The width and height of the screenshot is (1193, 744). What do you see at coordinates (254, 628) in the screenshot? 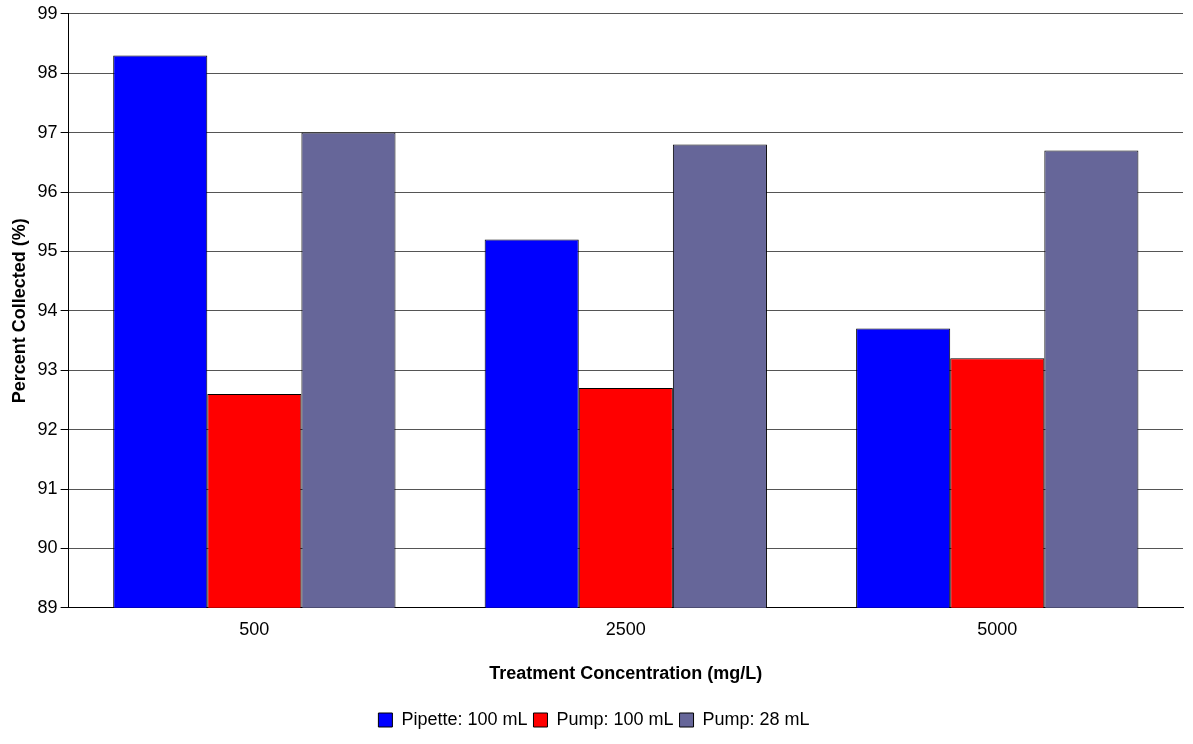
I see `x-tick-label: 500` at bounding box center [254, 628].